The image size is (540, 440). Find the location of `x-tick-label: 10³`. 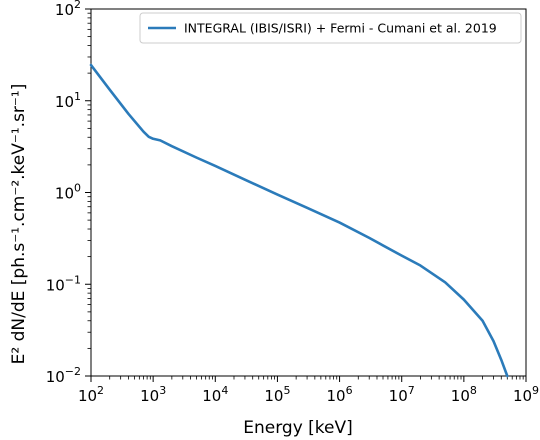

x-tick-label: 10³ is located at coordinates (153, 394).